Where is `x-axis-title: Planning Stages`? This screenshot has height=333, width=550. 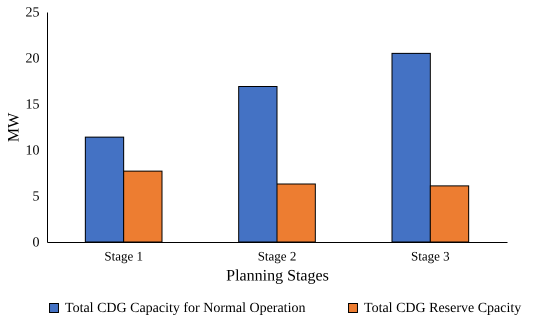
x-axis-title: Planning Stages is located at coordinates (277, 276).